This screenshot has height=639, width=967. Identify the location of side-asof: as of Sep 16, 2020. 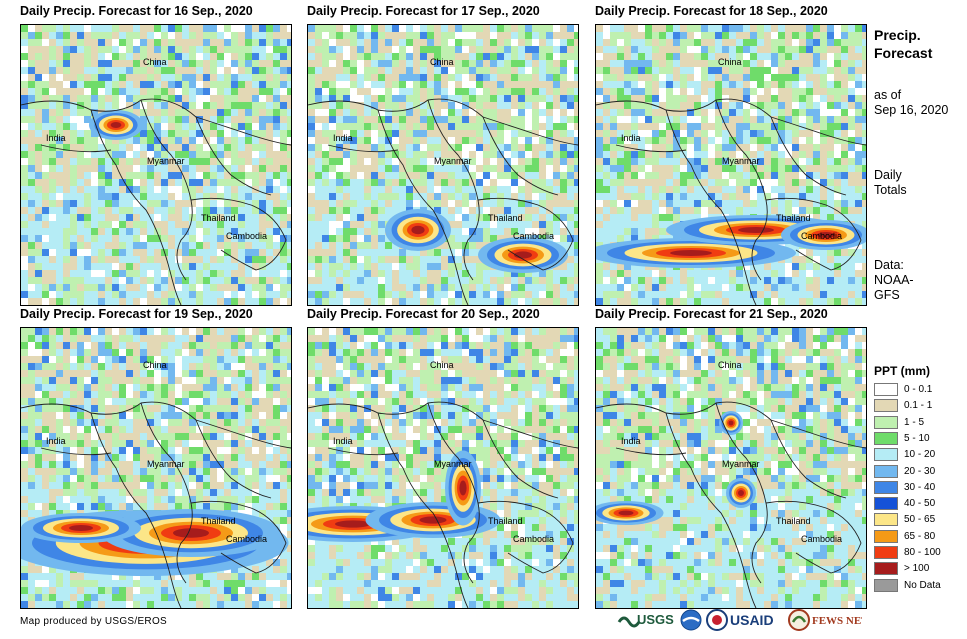
(911, 103).